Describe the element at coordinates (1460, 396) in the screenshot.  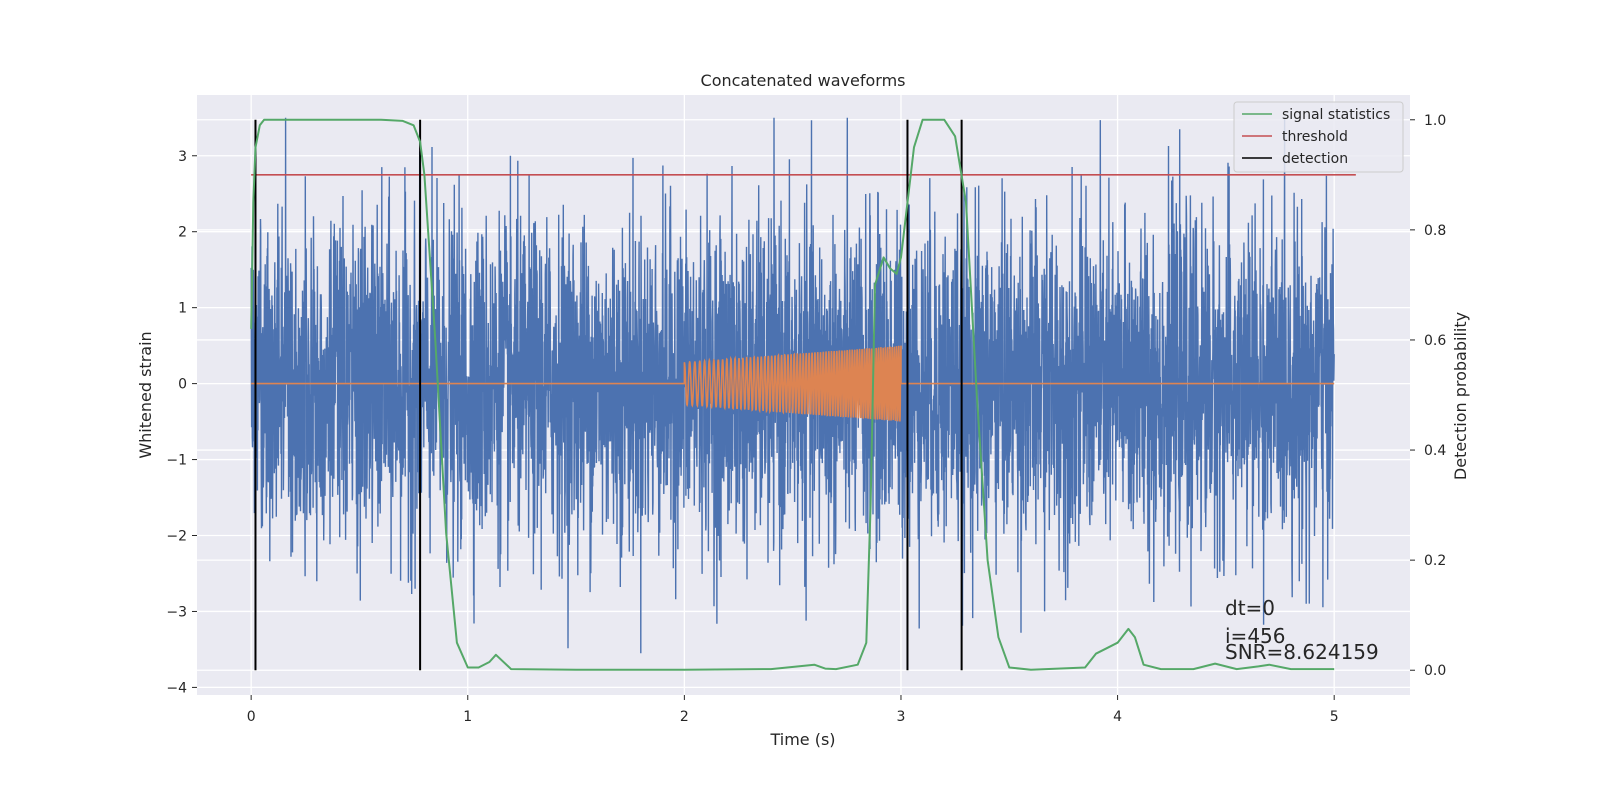
I see `y2-axis-label: Detection probability` at that location.